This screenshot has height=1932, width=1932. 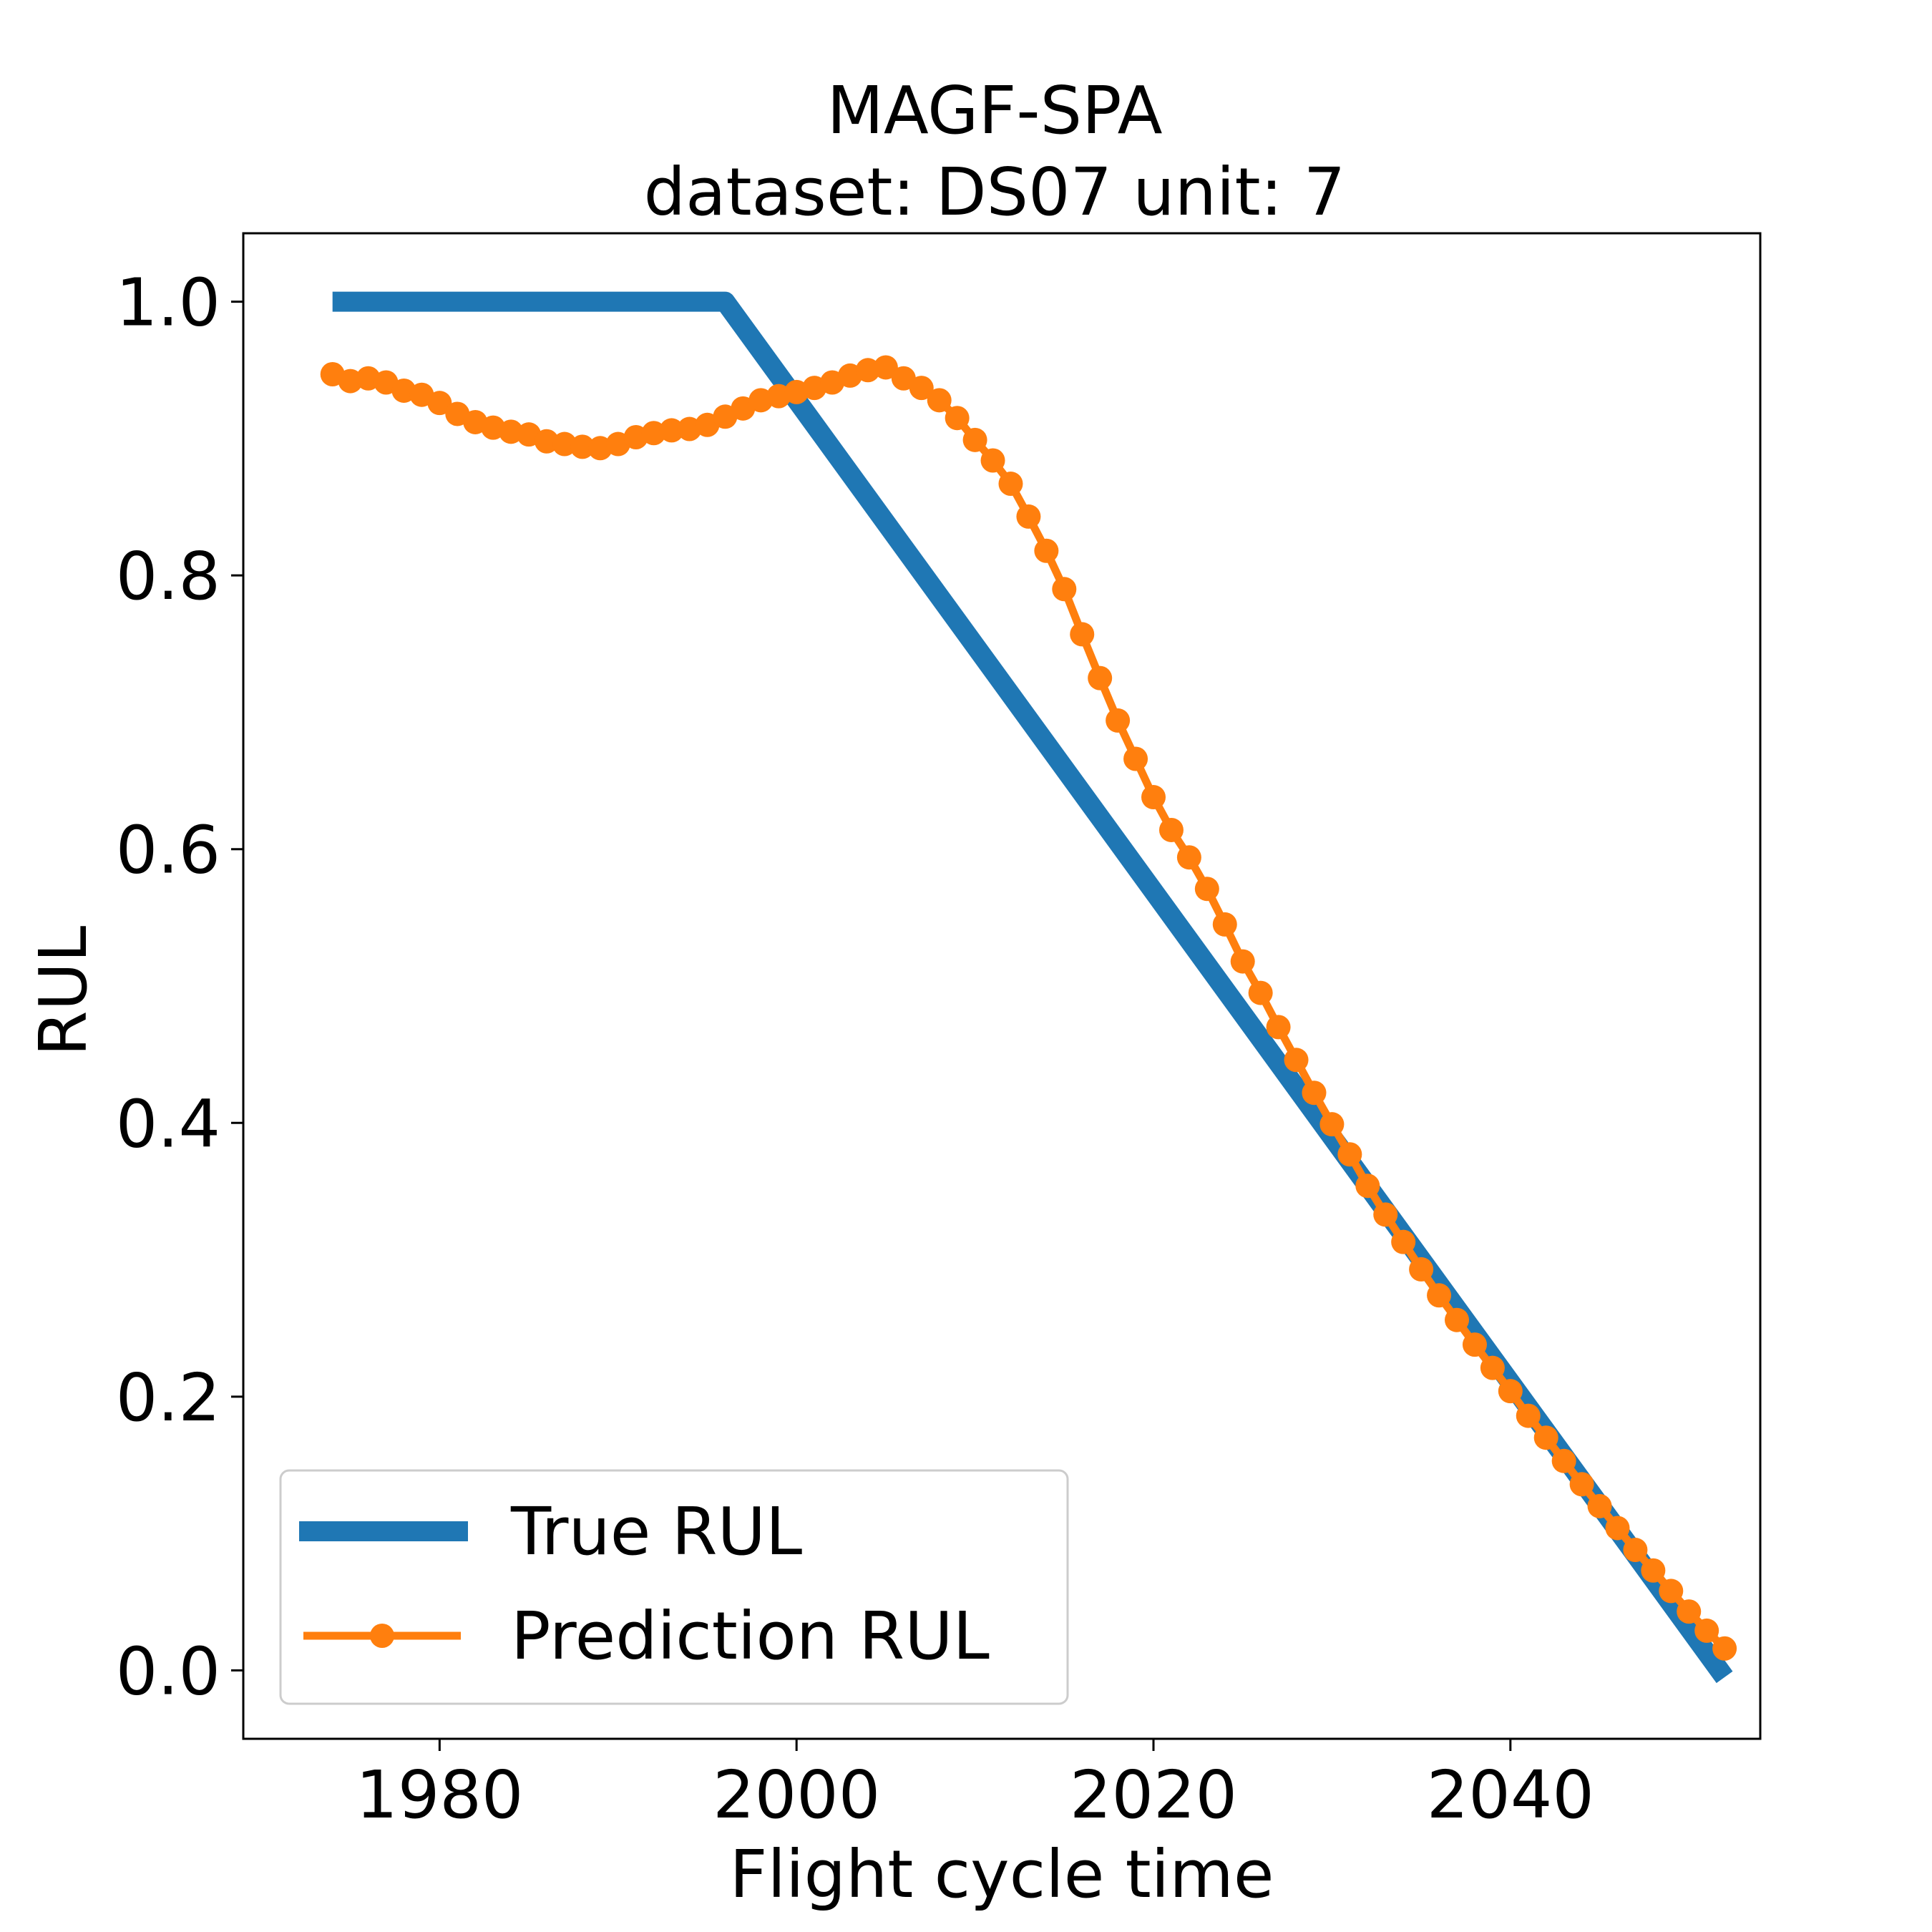 What do you see at coordinates (382, 1636) in the screenshot?
I see `legend-marker-prediction-rul` at bounding box center [382, 1636].